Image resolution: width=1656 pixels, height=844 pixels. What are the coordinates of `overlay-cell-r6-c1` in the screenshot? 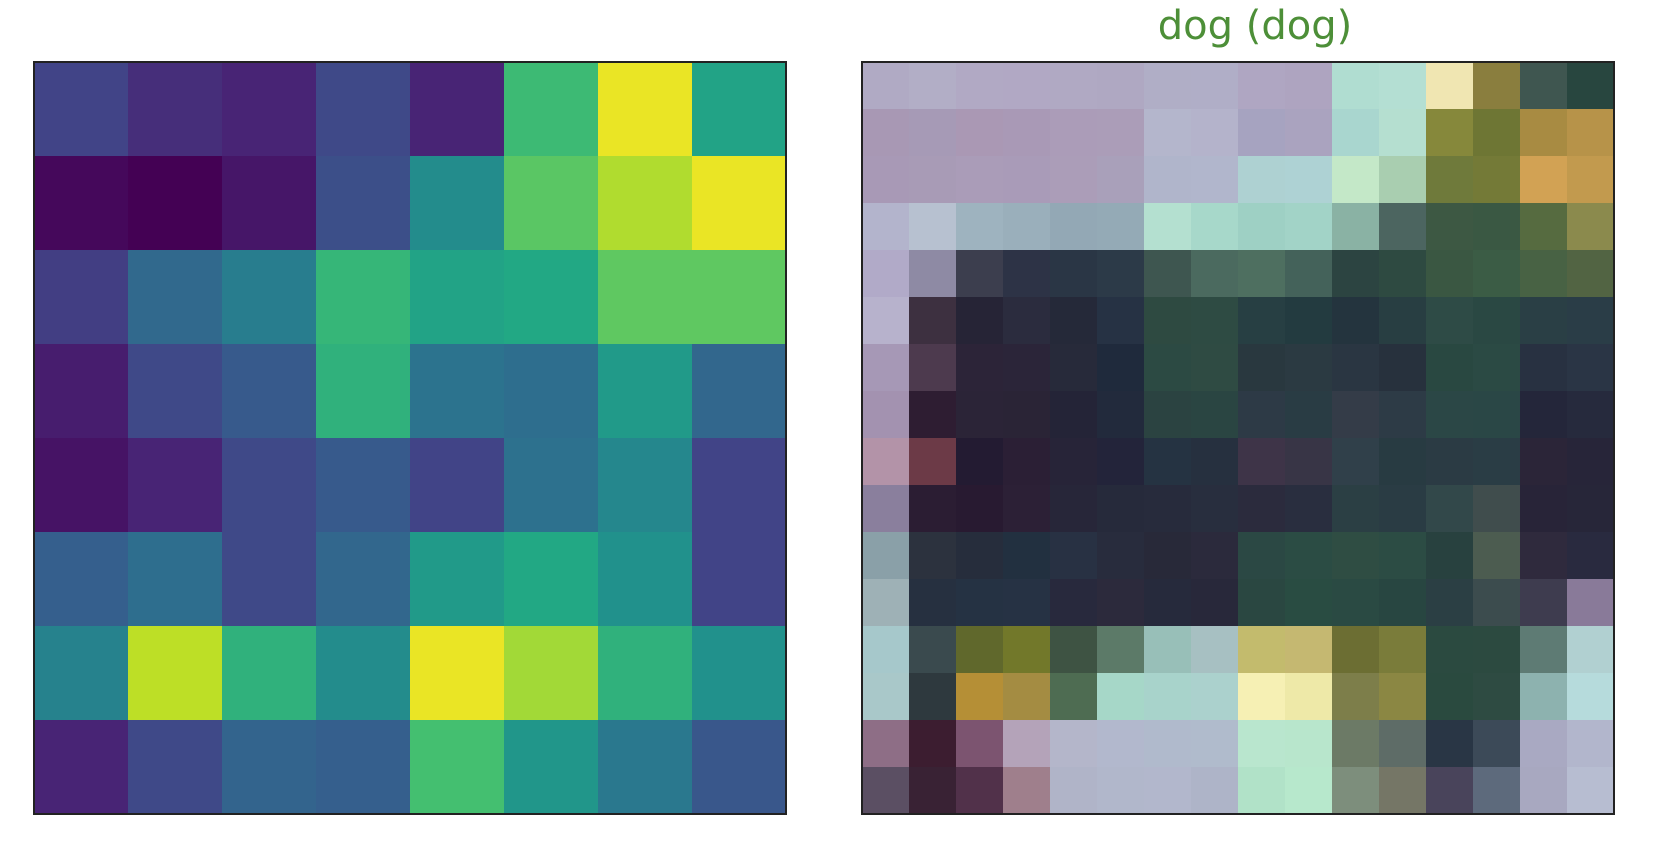 It's located at (933, 368).